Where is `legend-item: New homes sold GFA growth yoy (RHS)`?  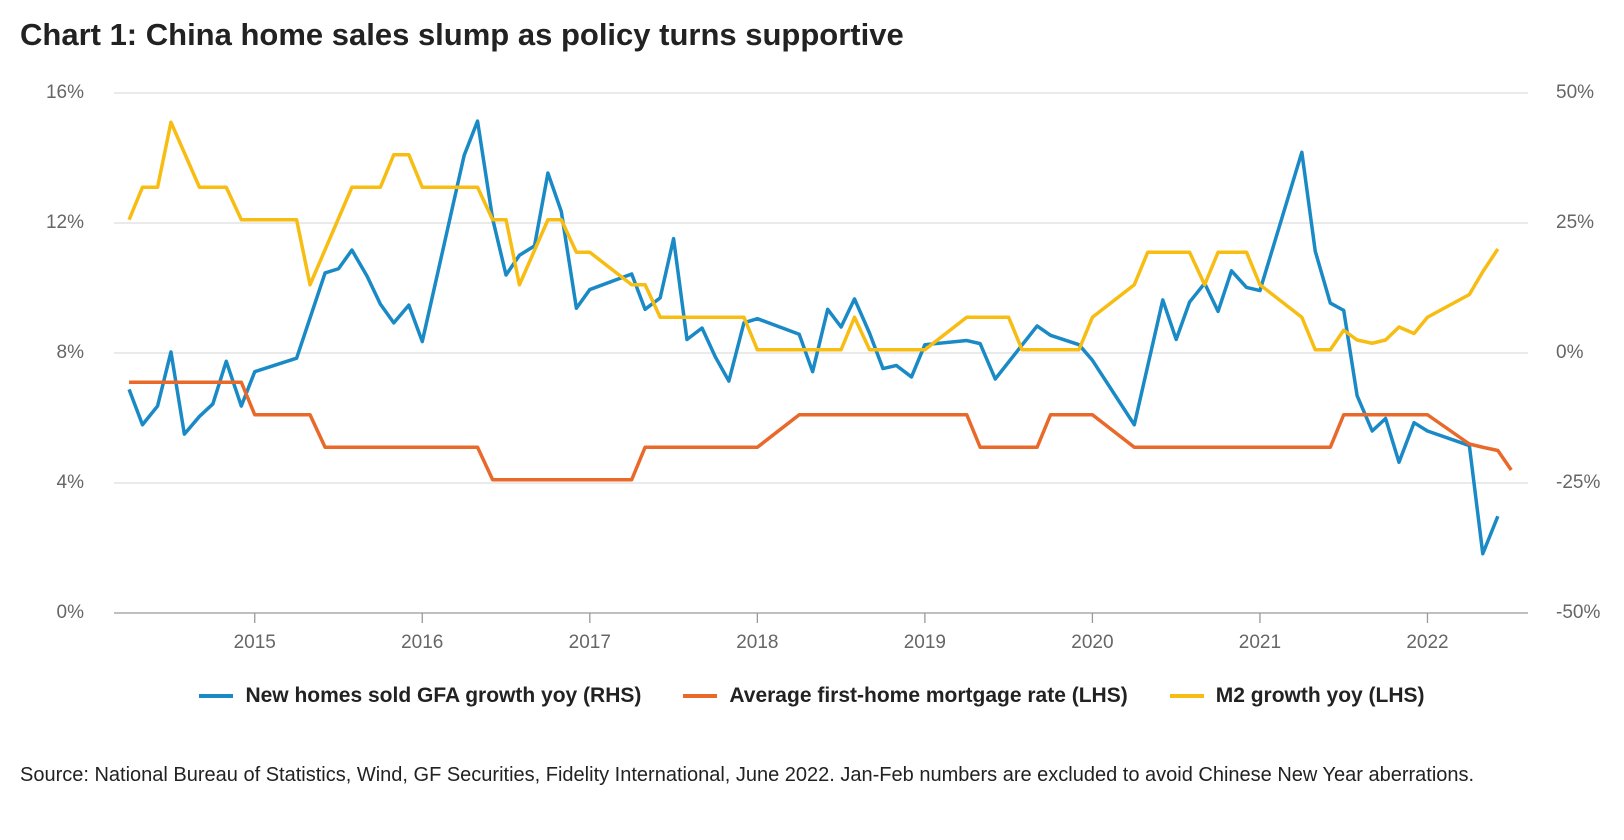 legend-item: New homes sold GFA growth yoy (RHS) is located at coordinates (420, 696).